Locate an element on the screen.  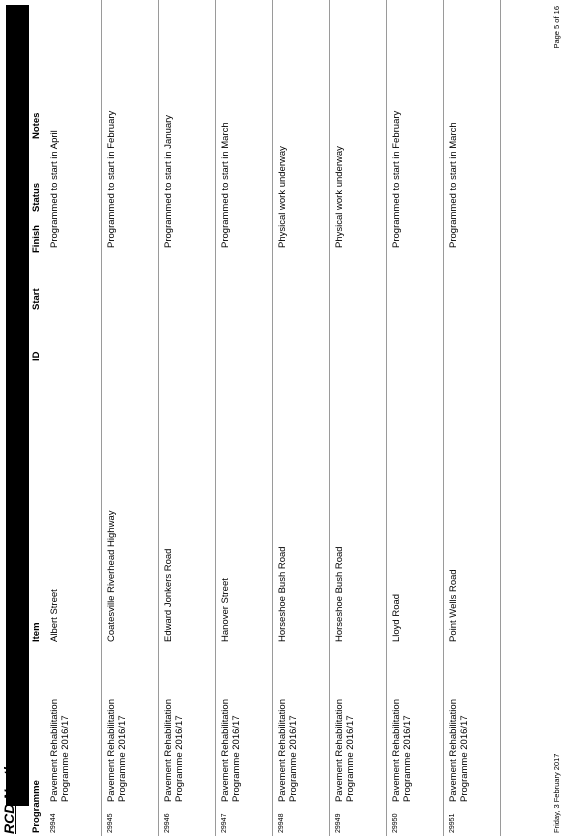
footer-date: Friday, 3 February 2017 is located at coordinates (556, 793).